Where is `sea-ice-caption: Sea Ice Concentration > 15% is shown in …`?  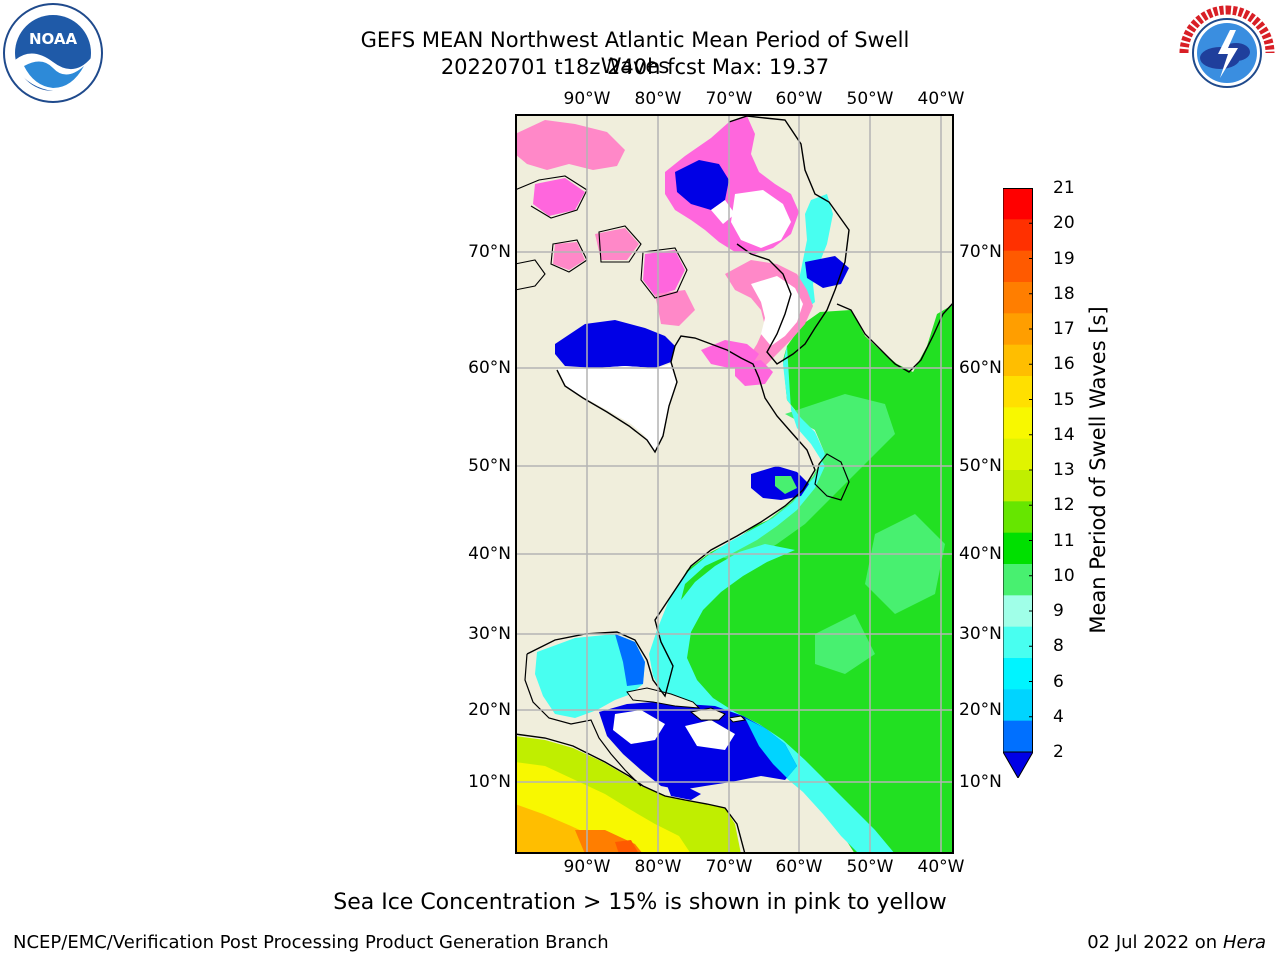
sea-ice-caption: Sea Ice Concentration > 15% is shown in … is located at coordinates (640, 902).